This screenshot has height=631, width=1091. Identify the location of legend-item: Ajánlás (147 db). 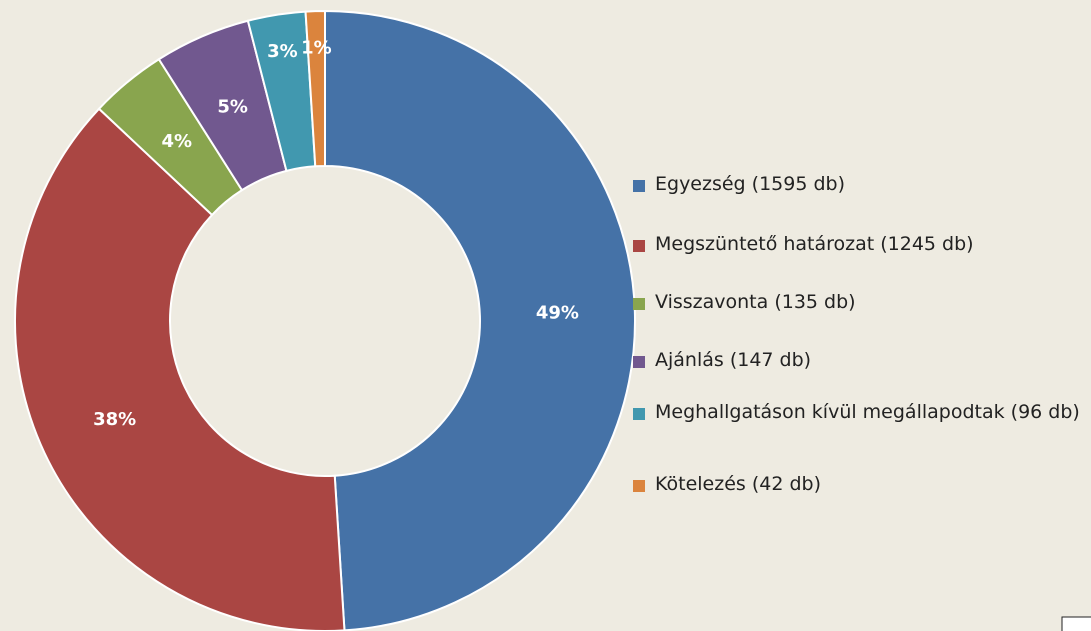
(859, 360).